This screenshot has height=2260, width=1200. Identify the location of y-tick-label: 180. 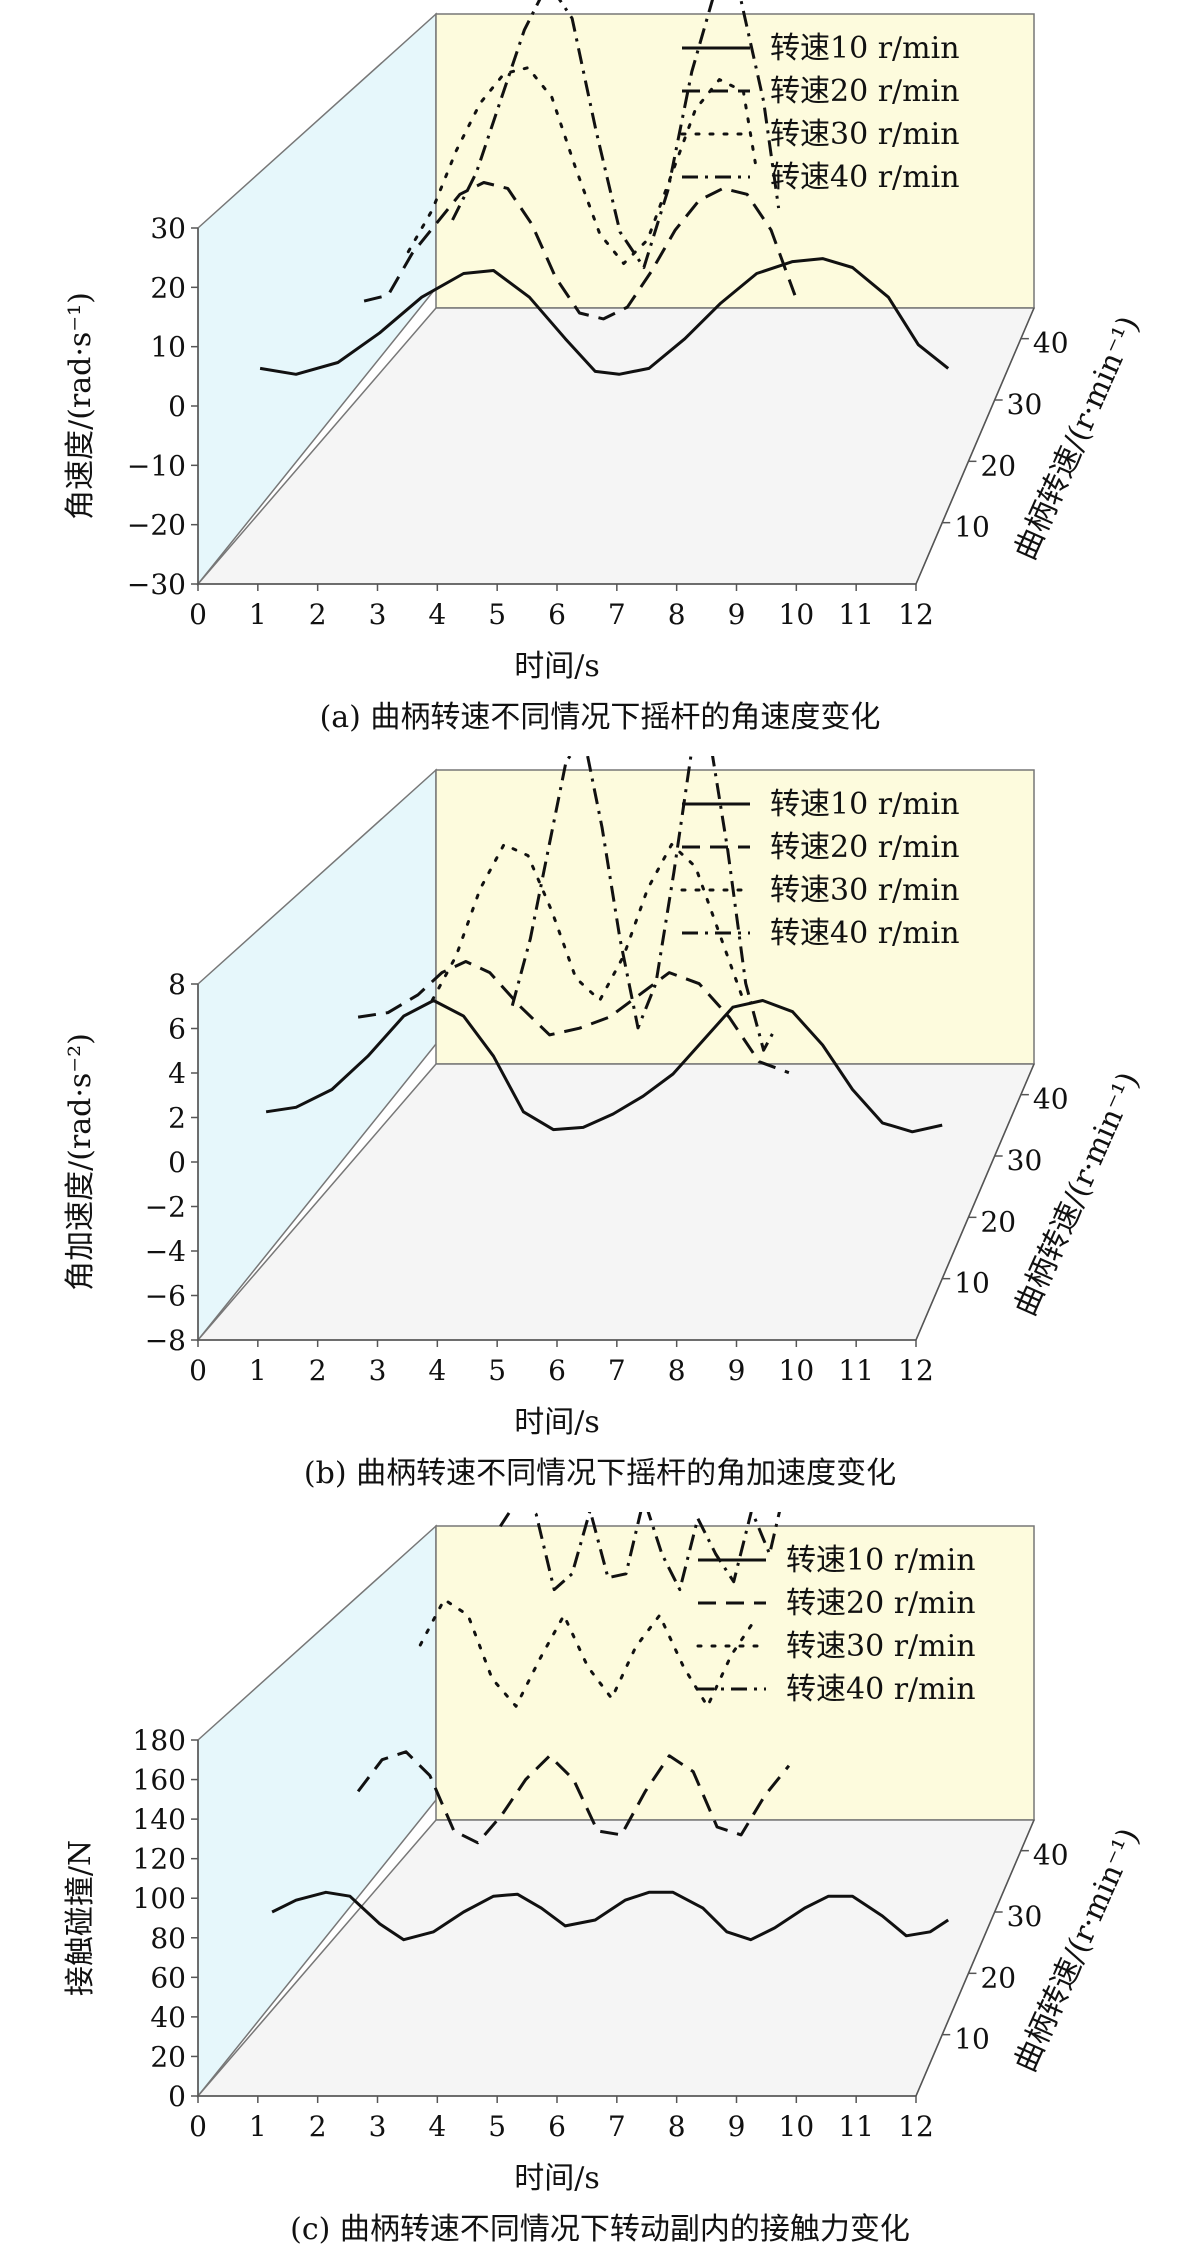
(159, 1740).